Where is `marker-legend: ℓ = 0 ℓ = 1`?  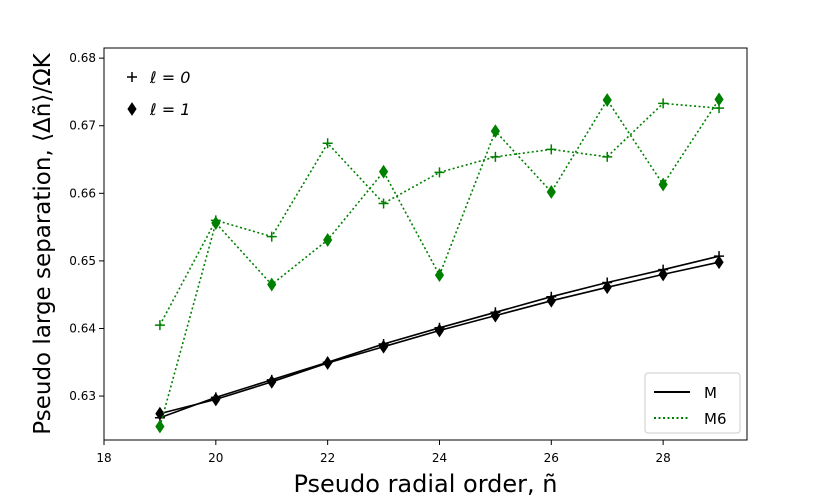 marker-legend: ℓ = 0 ℓ = 1 is located at coordinates (158, 93).